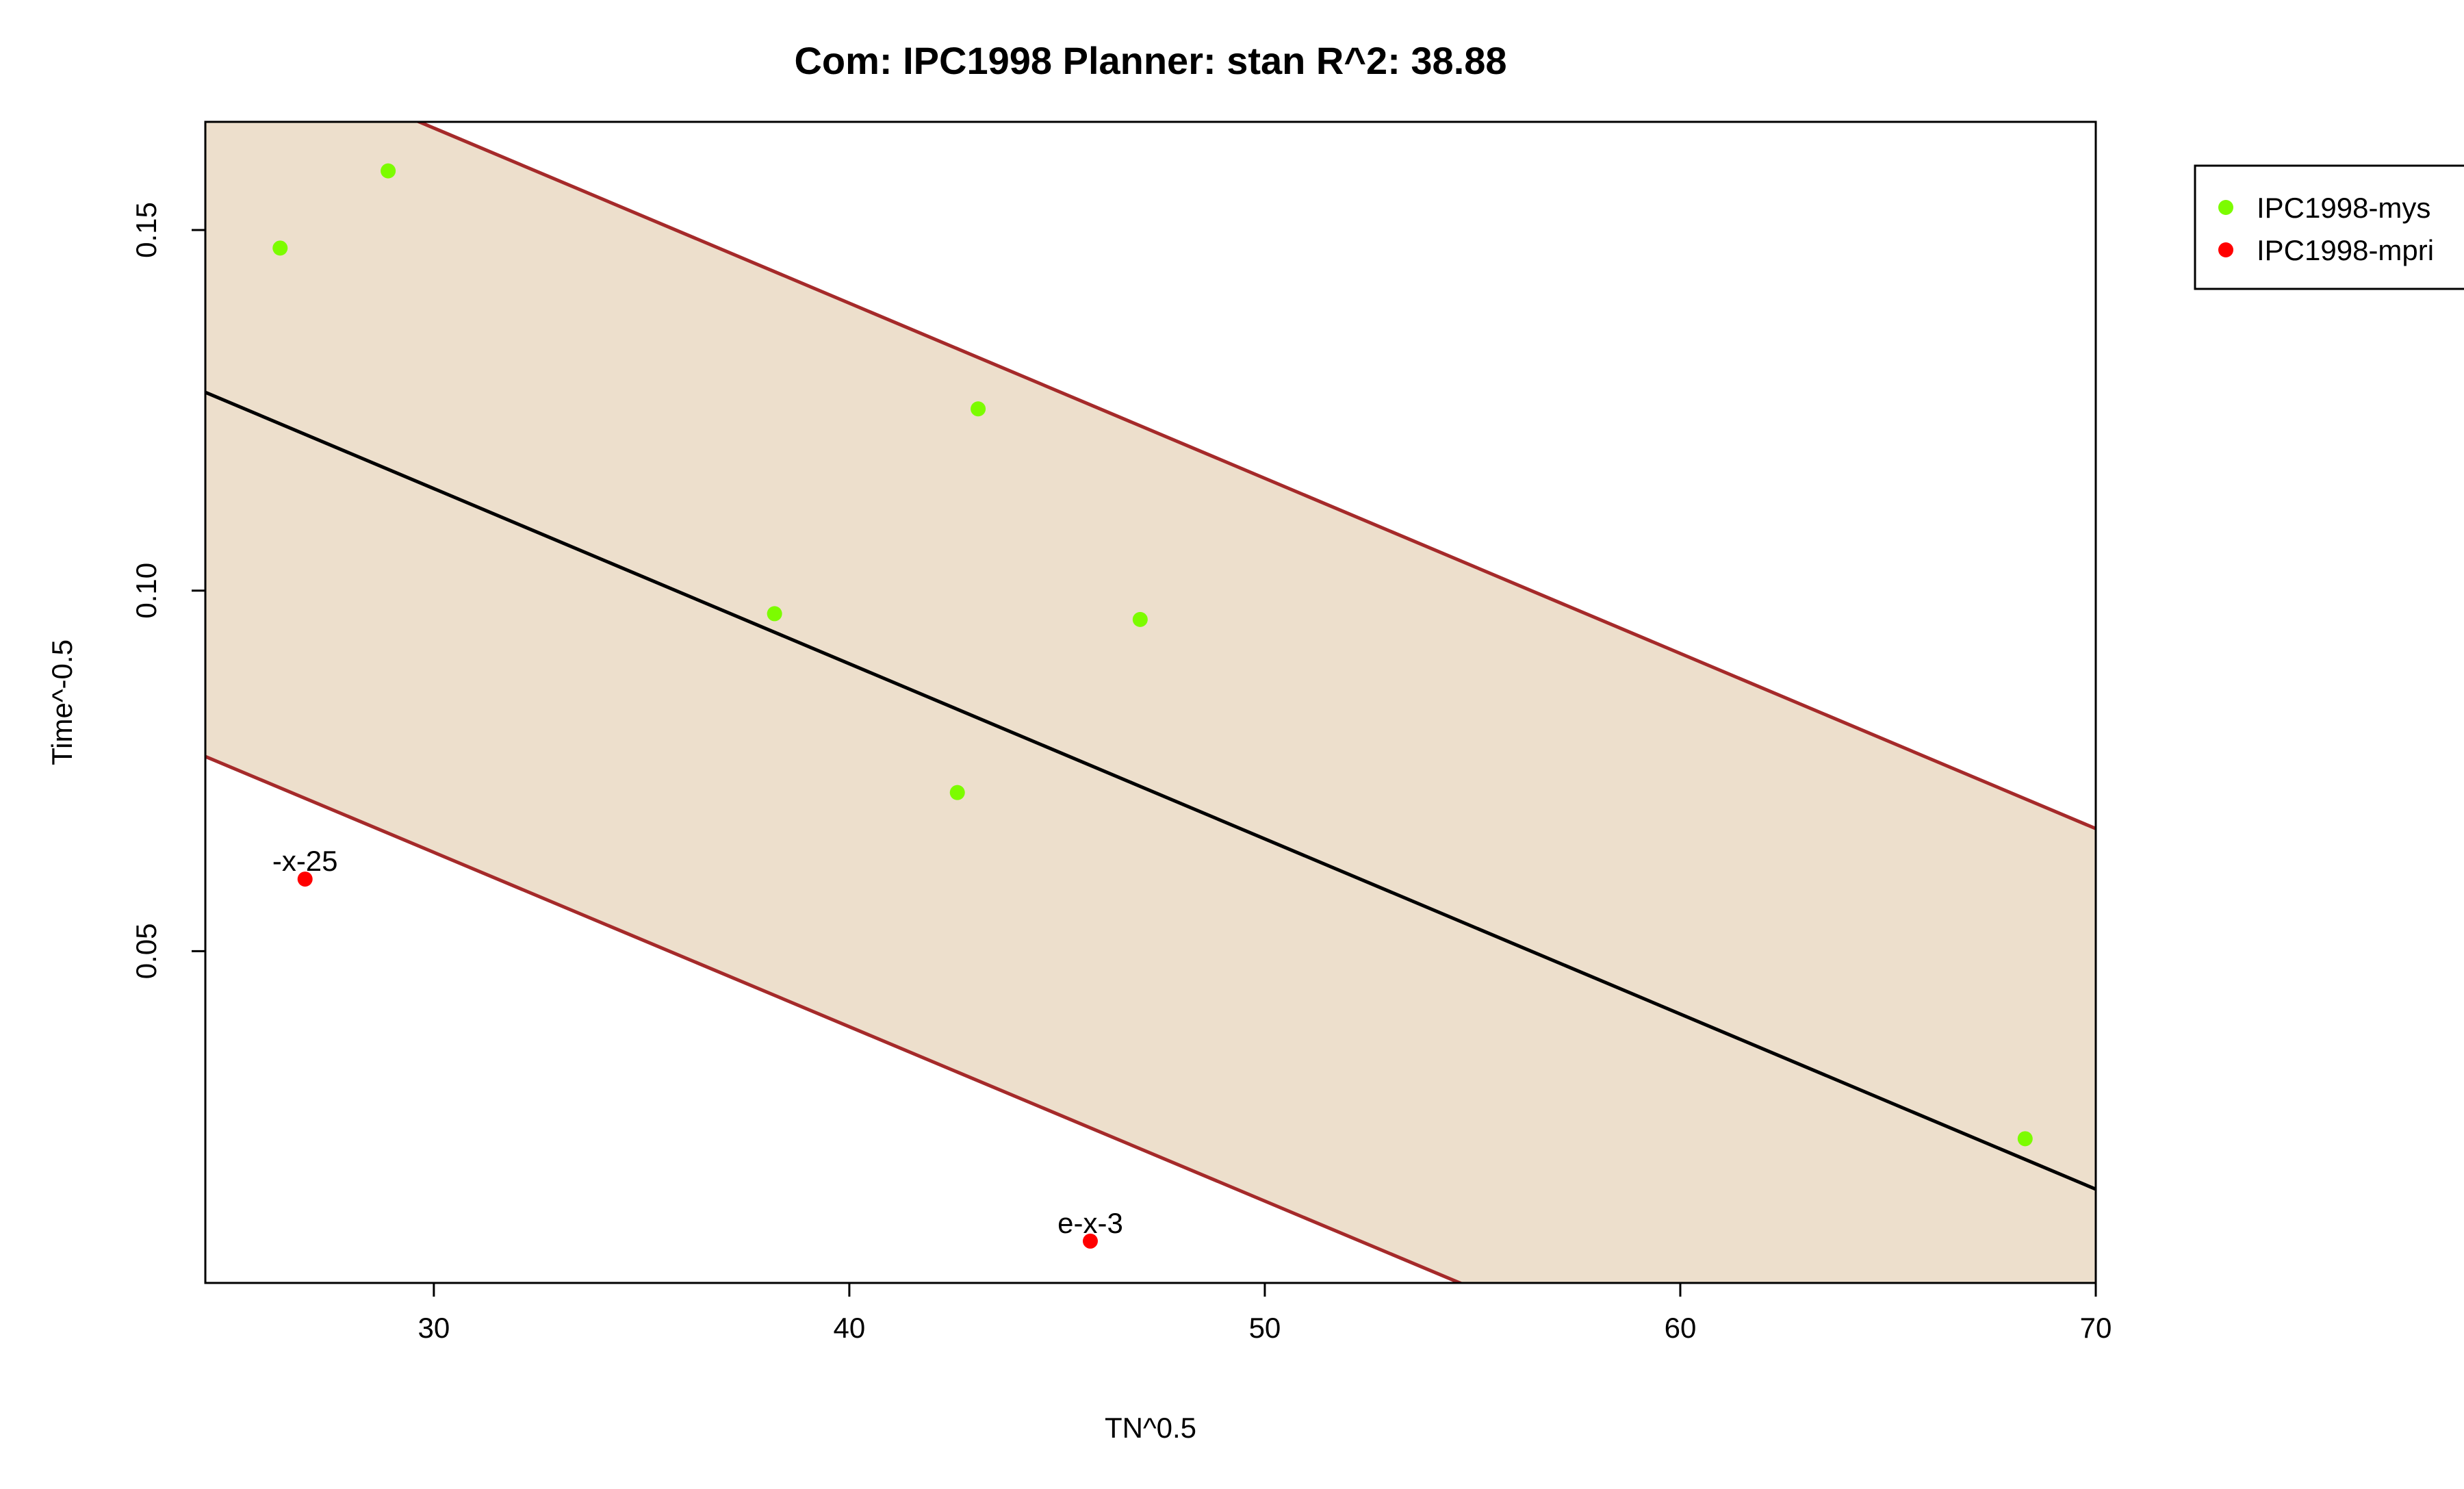  Describe the element at coordinates (146, 952) in the screenshot. I see `y-tick-label: 0.05` at that location.